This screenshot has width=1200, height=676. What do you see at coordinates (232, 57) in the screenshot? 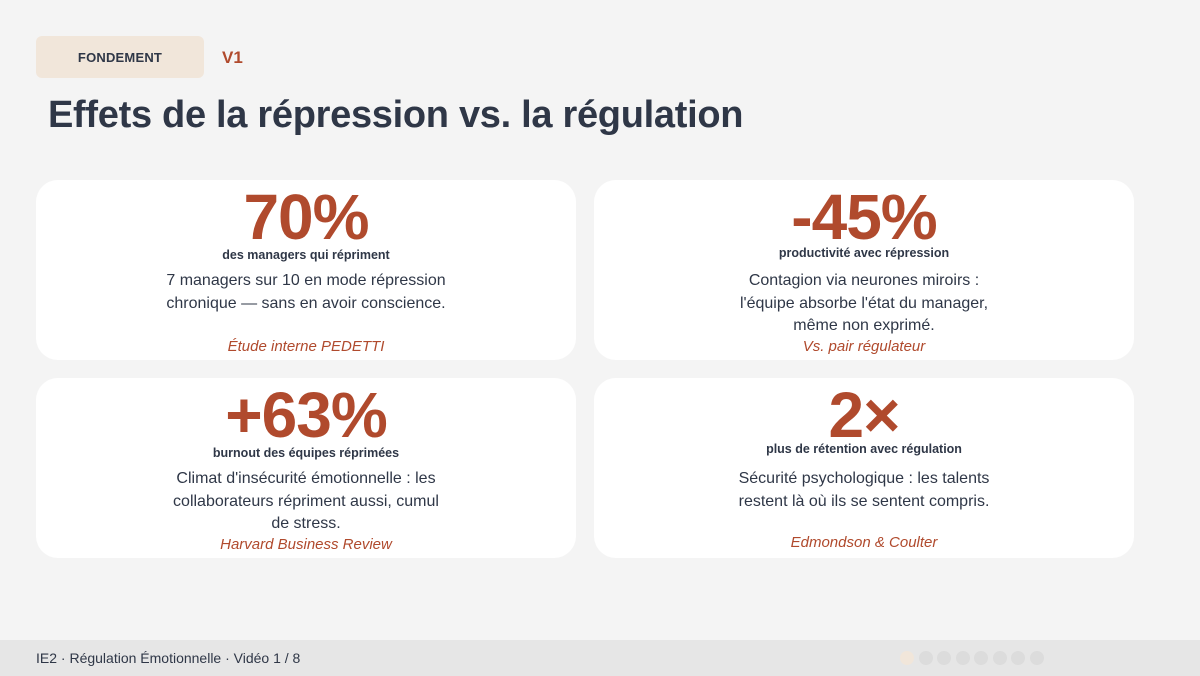
I see `version-label: V1` at bounding box center [232, 57].